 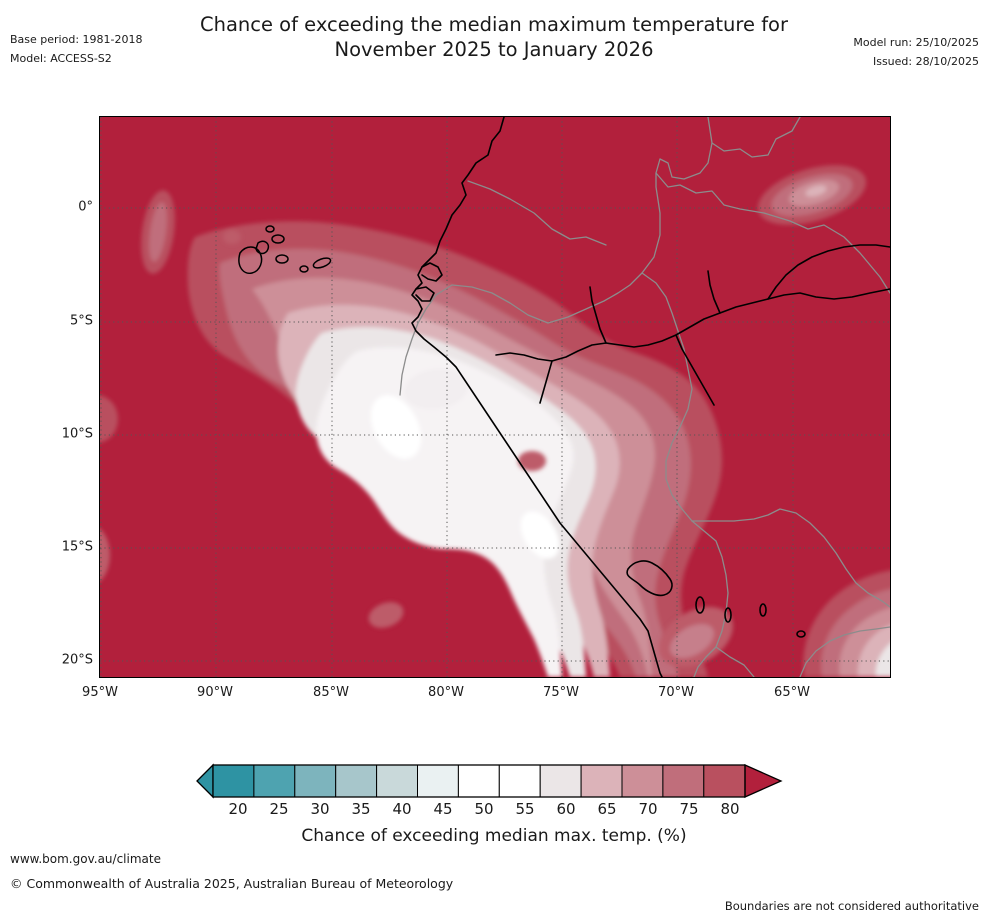 What do you see at coordinates (396, 427) in the screenshot?
I see `contour-core-white-a` at bounding box center [396, 427].